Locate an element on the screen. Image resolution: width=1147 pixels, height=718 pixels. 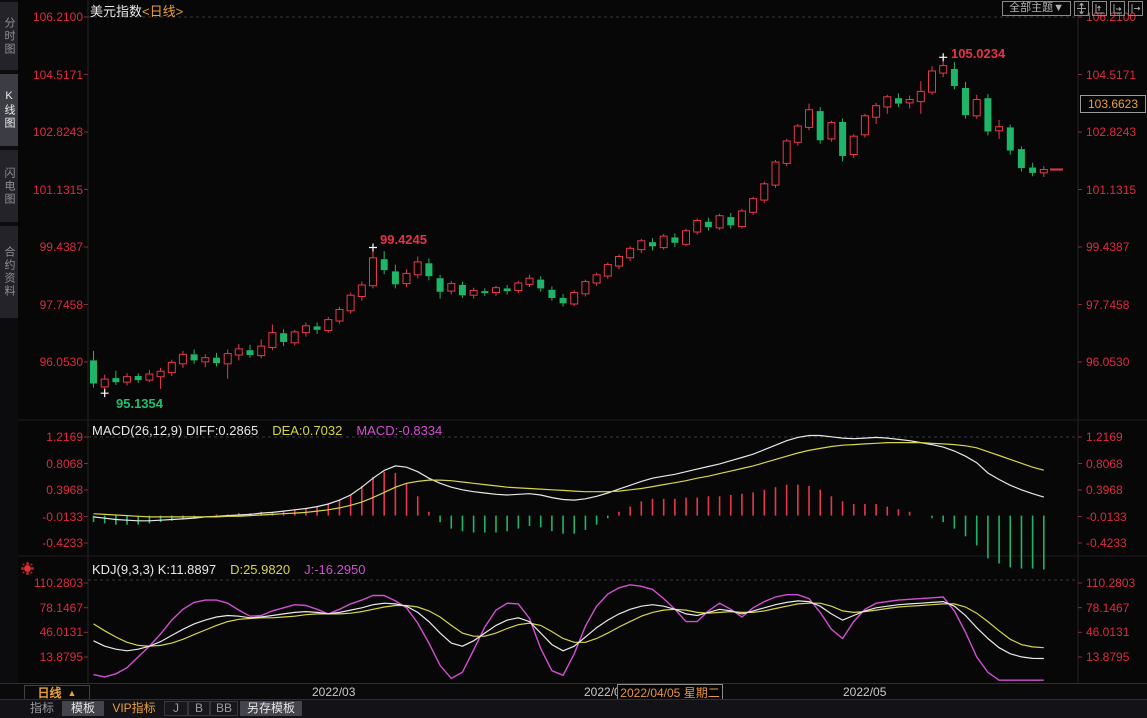
pan-right-icon is located at coordinates (1135, 8).